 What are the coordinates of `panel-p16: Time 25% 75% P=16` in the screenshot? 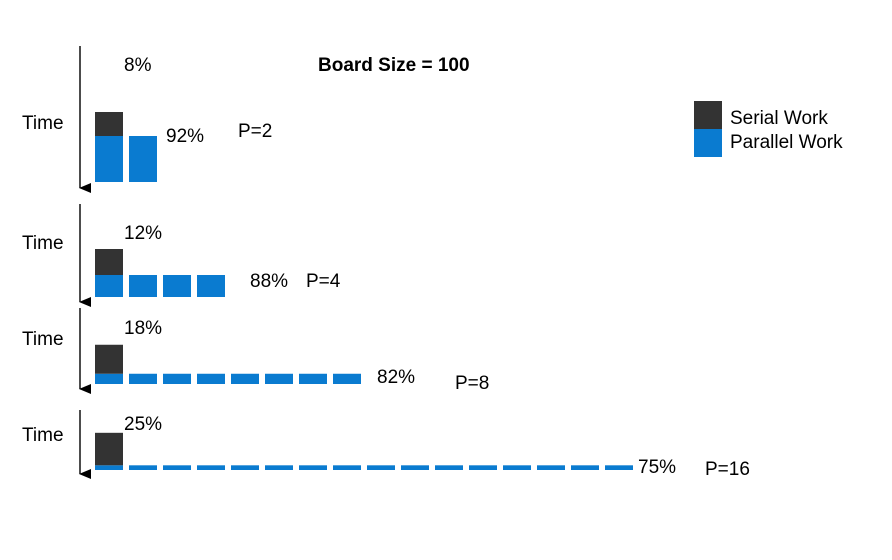 It's located at (386, 445).